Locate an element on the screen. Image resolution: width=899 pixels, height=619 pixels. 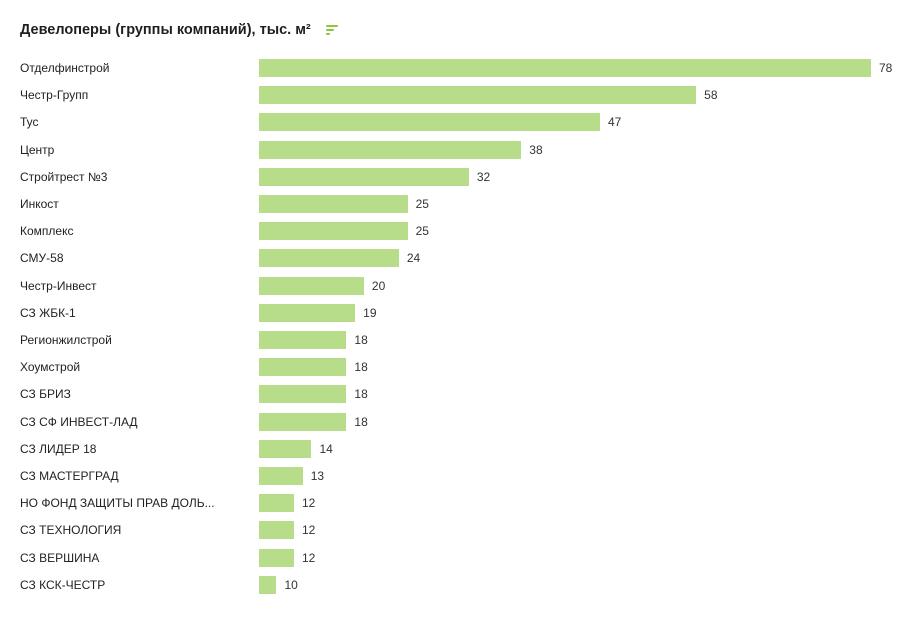
value-label: 78 is located at coordinates (886, 68).